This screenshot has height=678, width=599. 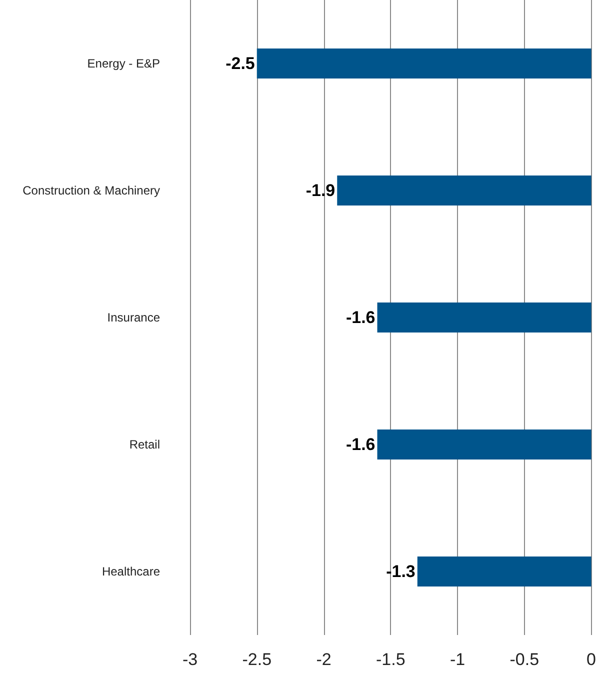 I want to click on x-tick-label: -1, so click(x=458, y=659).